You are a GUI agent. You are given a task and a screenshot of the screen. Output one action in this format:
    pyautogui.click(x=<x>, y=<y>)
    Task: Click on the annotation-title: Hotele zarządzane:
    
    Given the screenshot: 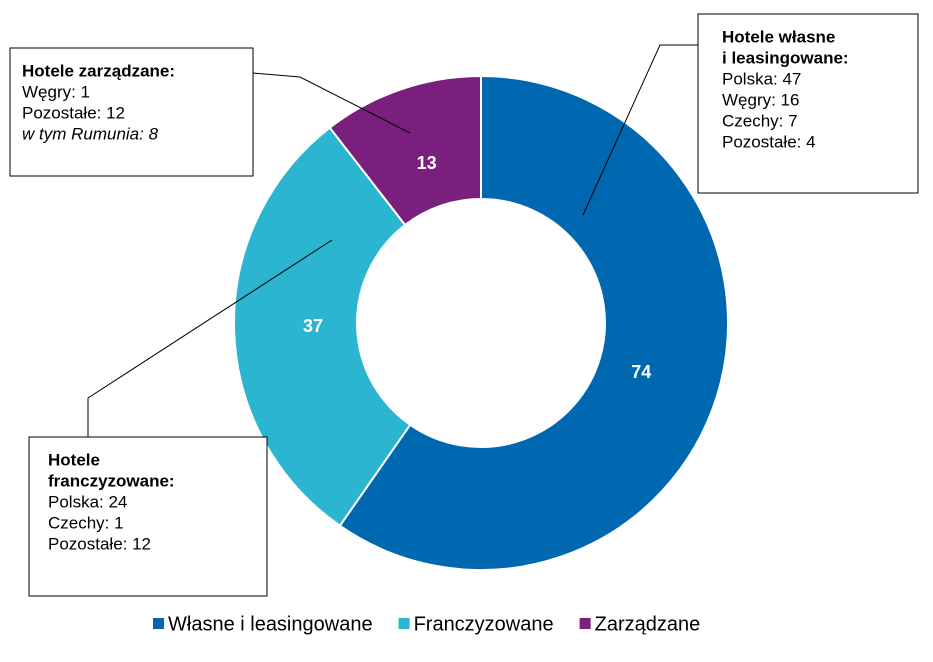 What is the action you would take?
    pyautogui.click(x=98, y=70)
    